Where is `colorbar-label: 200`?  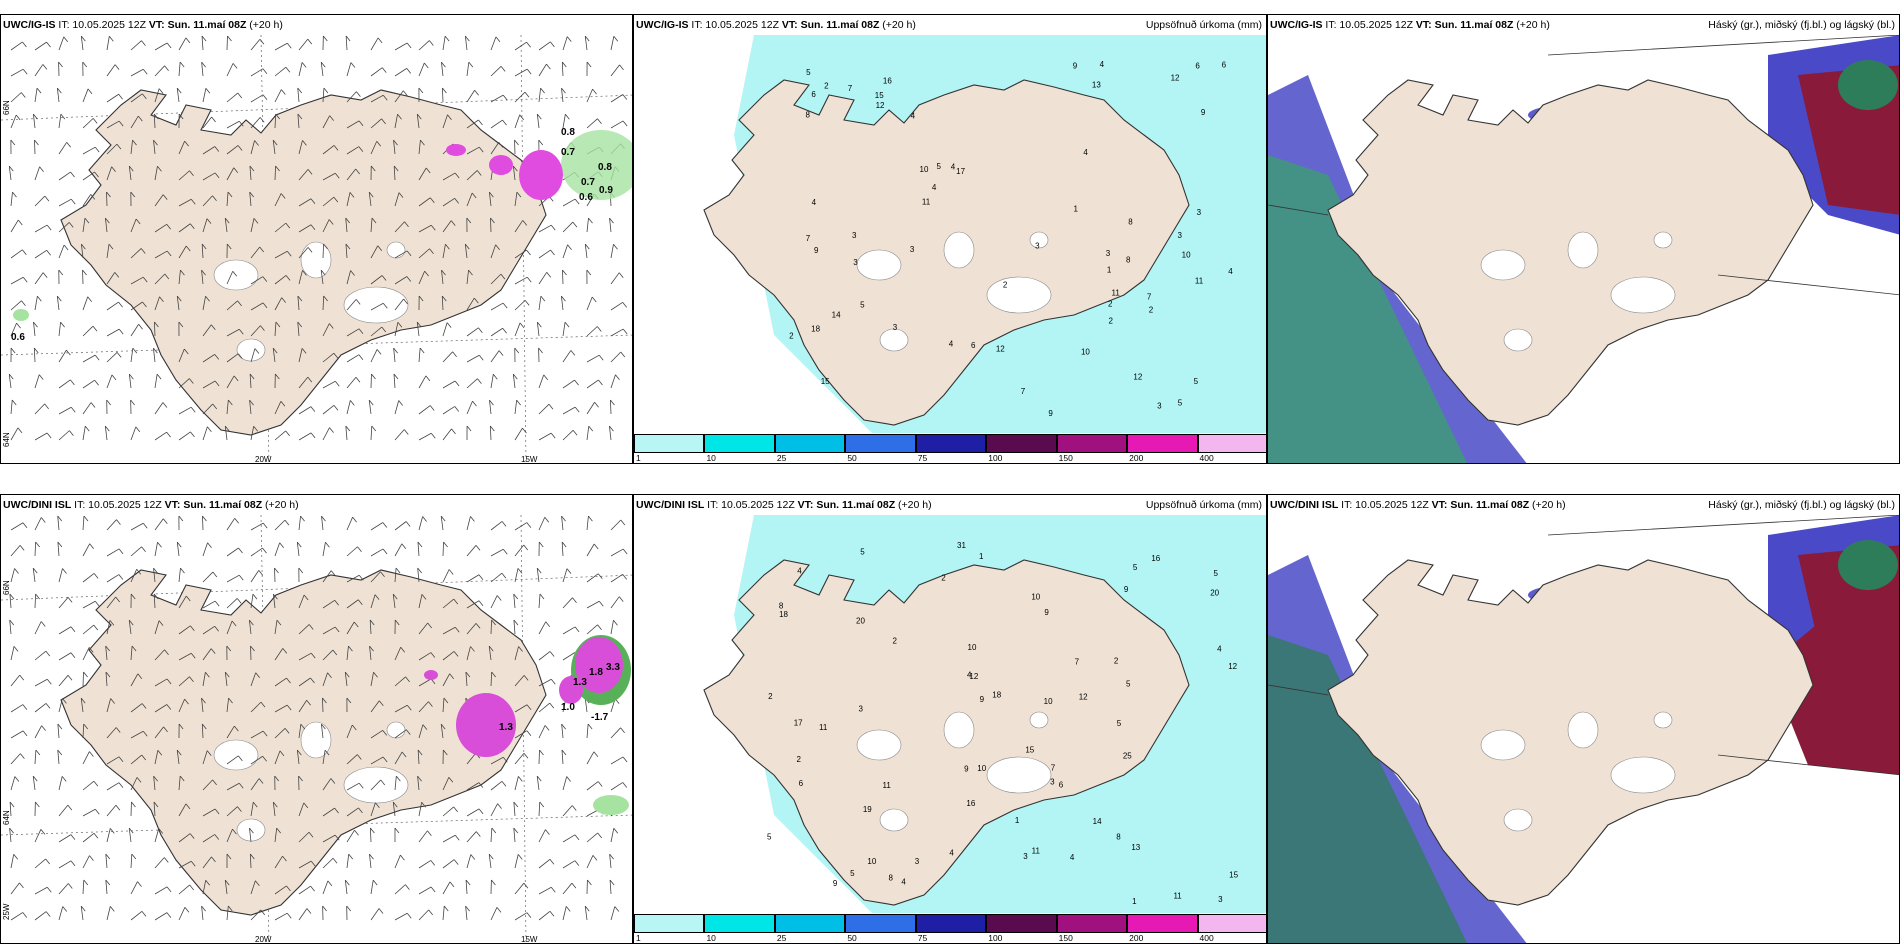
colorbar-label: 200 is located at coordinates (1136, 938).